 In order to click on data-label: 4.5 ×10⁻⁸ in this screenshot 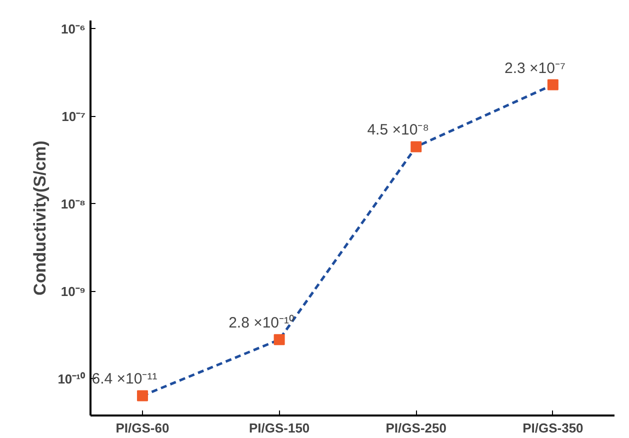, I will do `click(398, 130)`.